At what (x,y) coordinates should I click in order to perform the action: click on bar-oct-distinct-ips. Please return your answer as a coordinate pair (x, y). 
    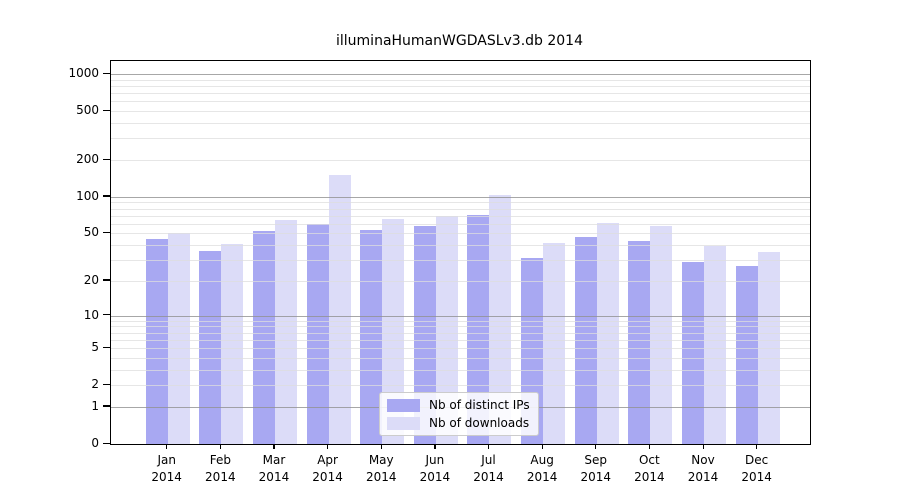
    Looking at the image, I should click on (639, 342).